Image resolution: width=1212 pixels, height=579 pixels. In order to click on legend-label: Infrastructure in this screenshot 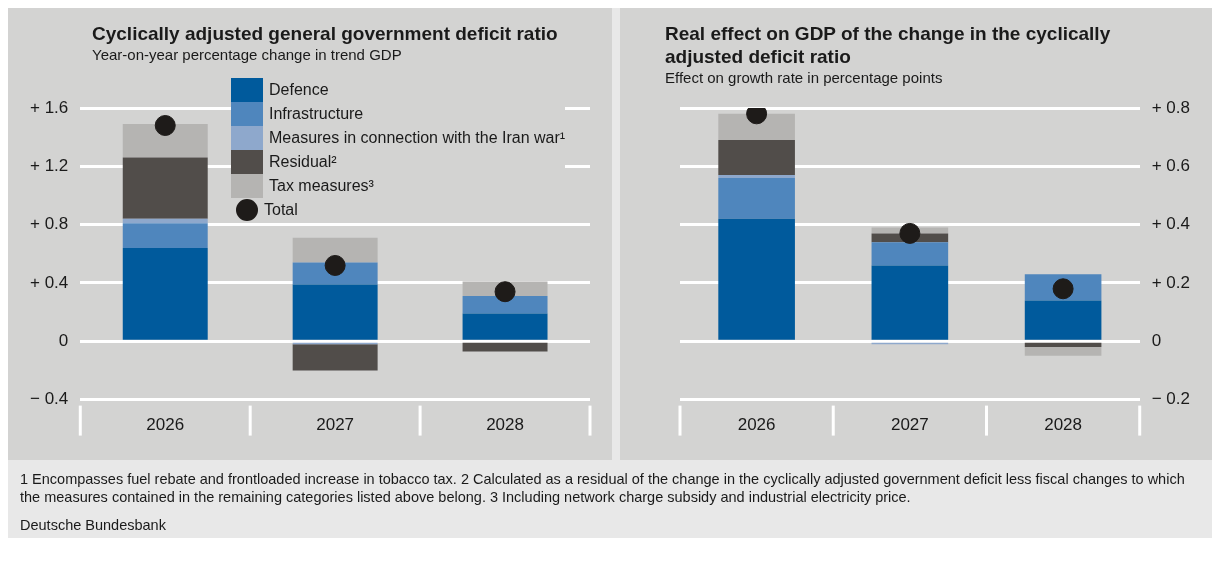, I will do `click(316, 114)`.